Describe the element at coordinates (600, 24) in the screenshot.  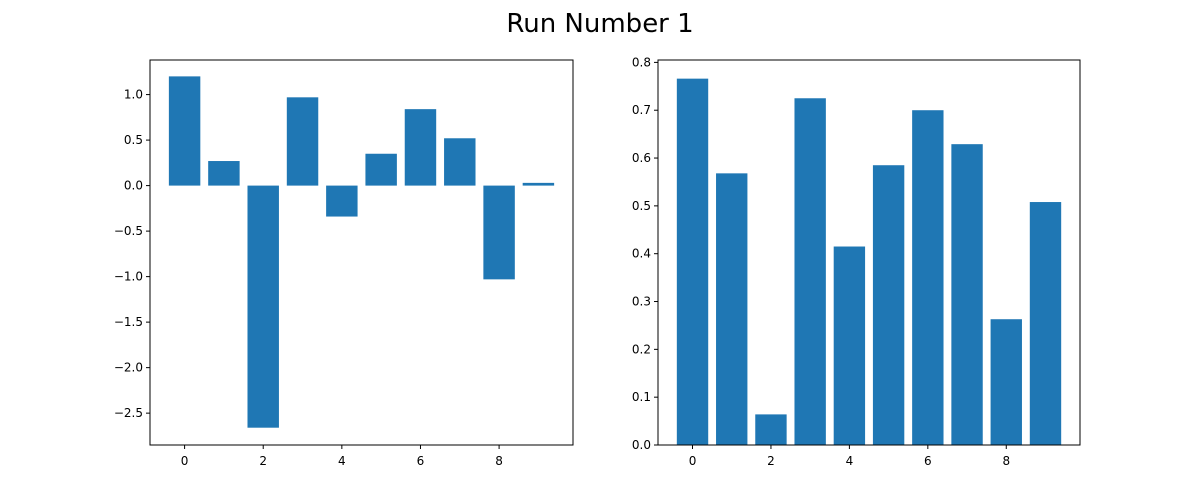
I see `figure-title: Run Number 1` at that location.